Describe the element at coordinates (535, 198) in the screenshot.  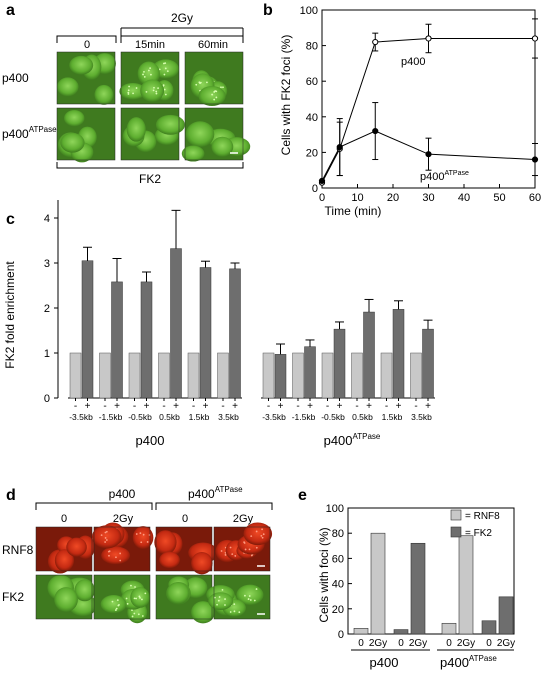
I see `x-tick-label: 60` at that location.